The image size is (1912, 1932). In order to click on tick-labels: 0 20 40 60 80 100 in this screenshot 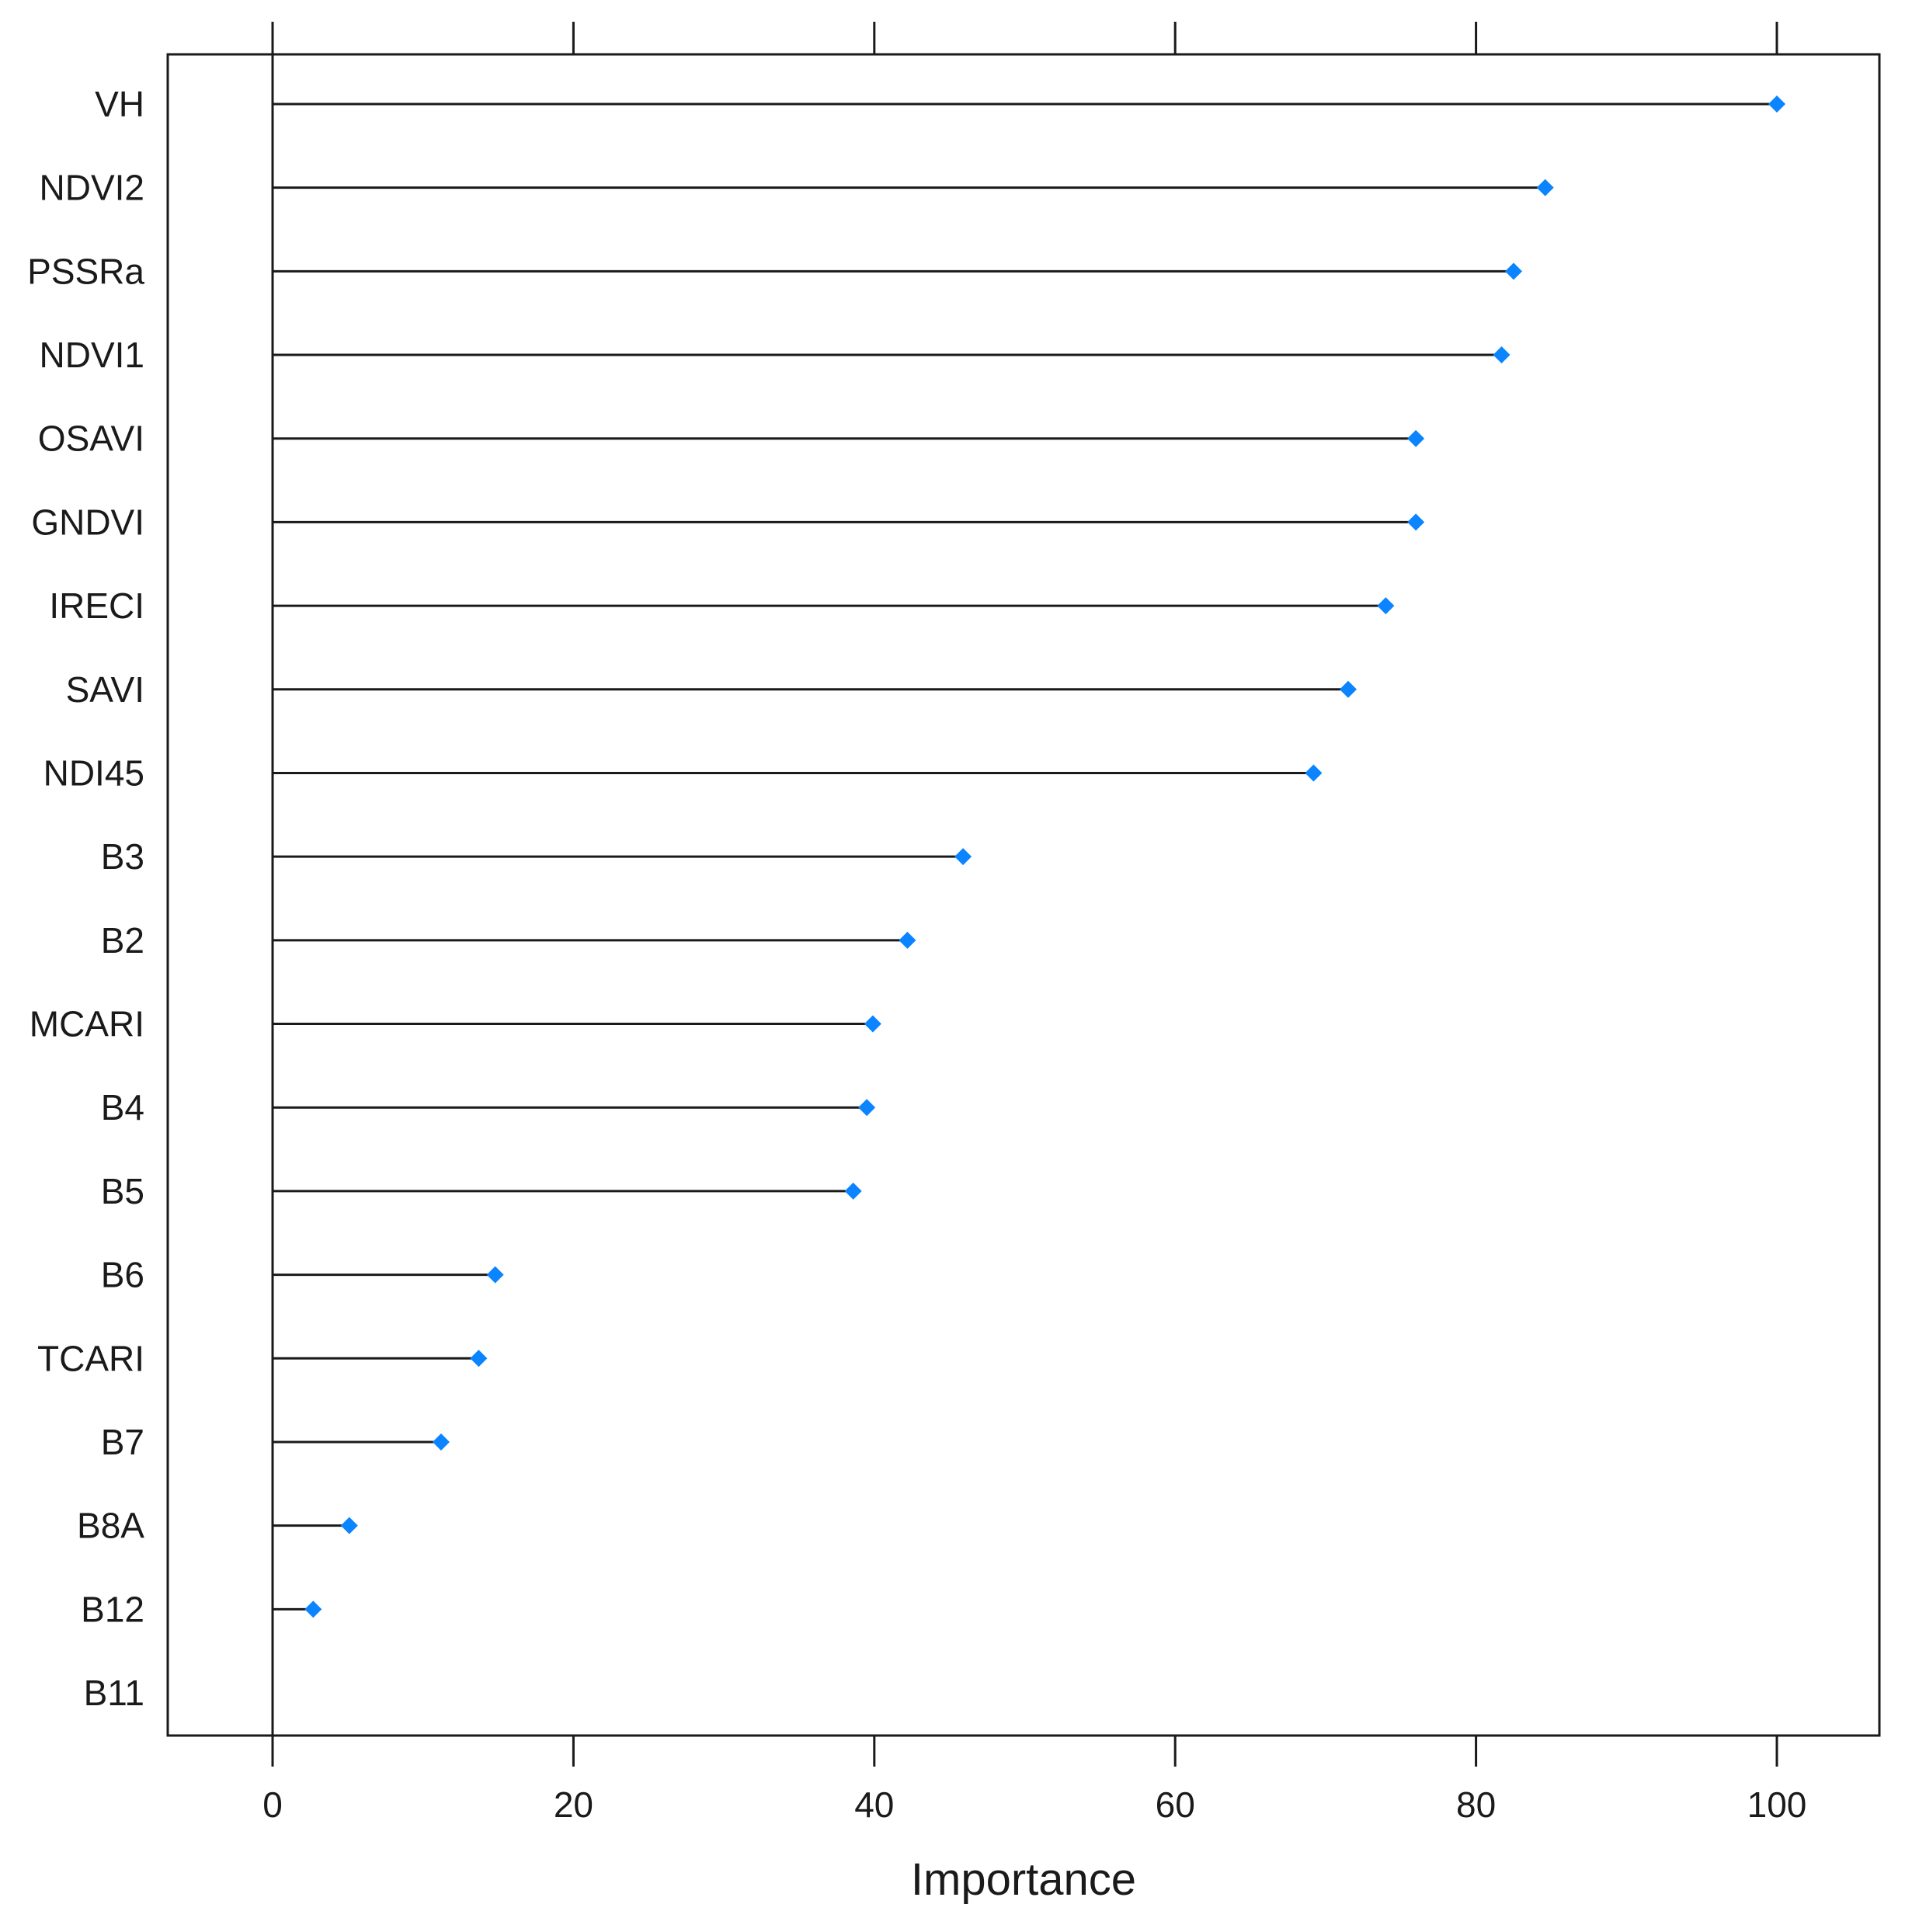, I will do `click(1034, 1804)`.